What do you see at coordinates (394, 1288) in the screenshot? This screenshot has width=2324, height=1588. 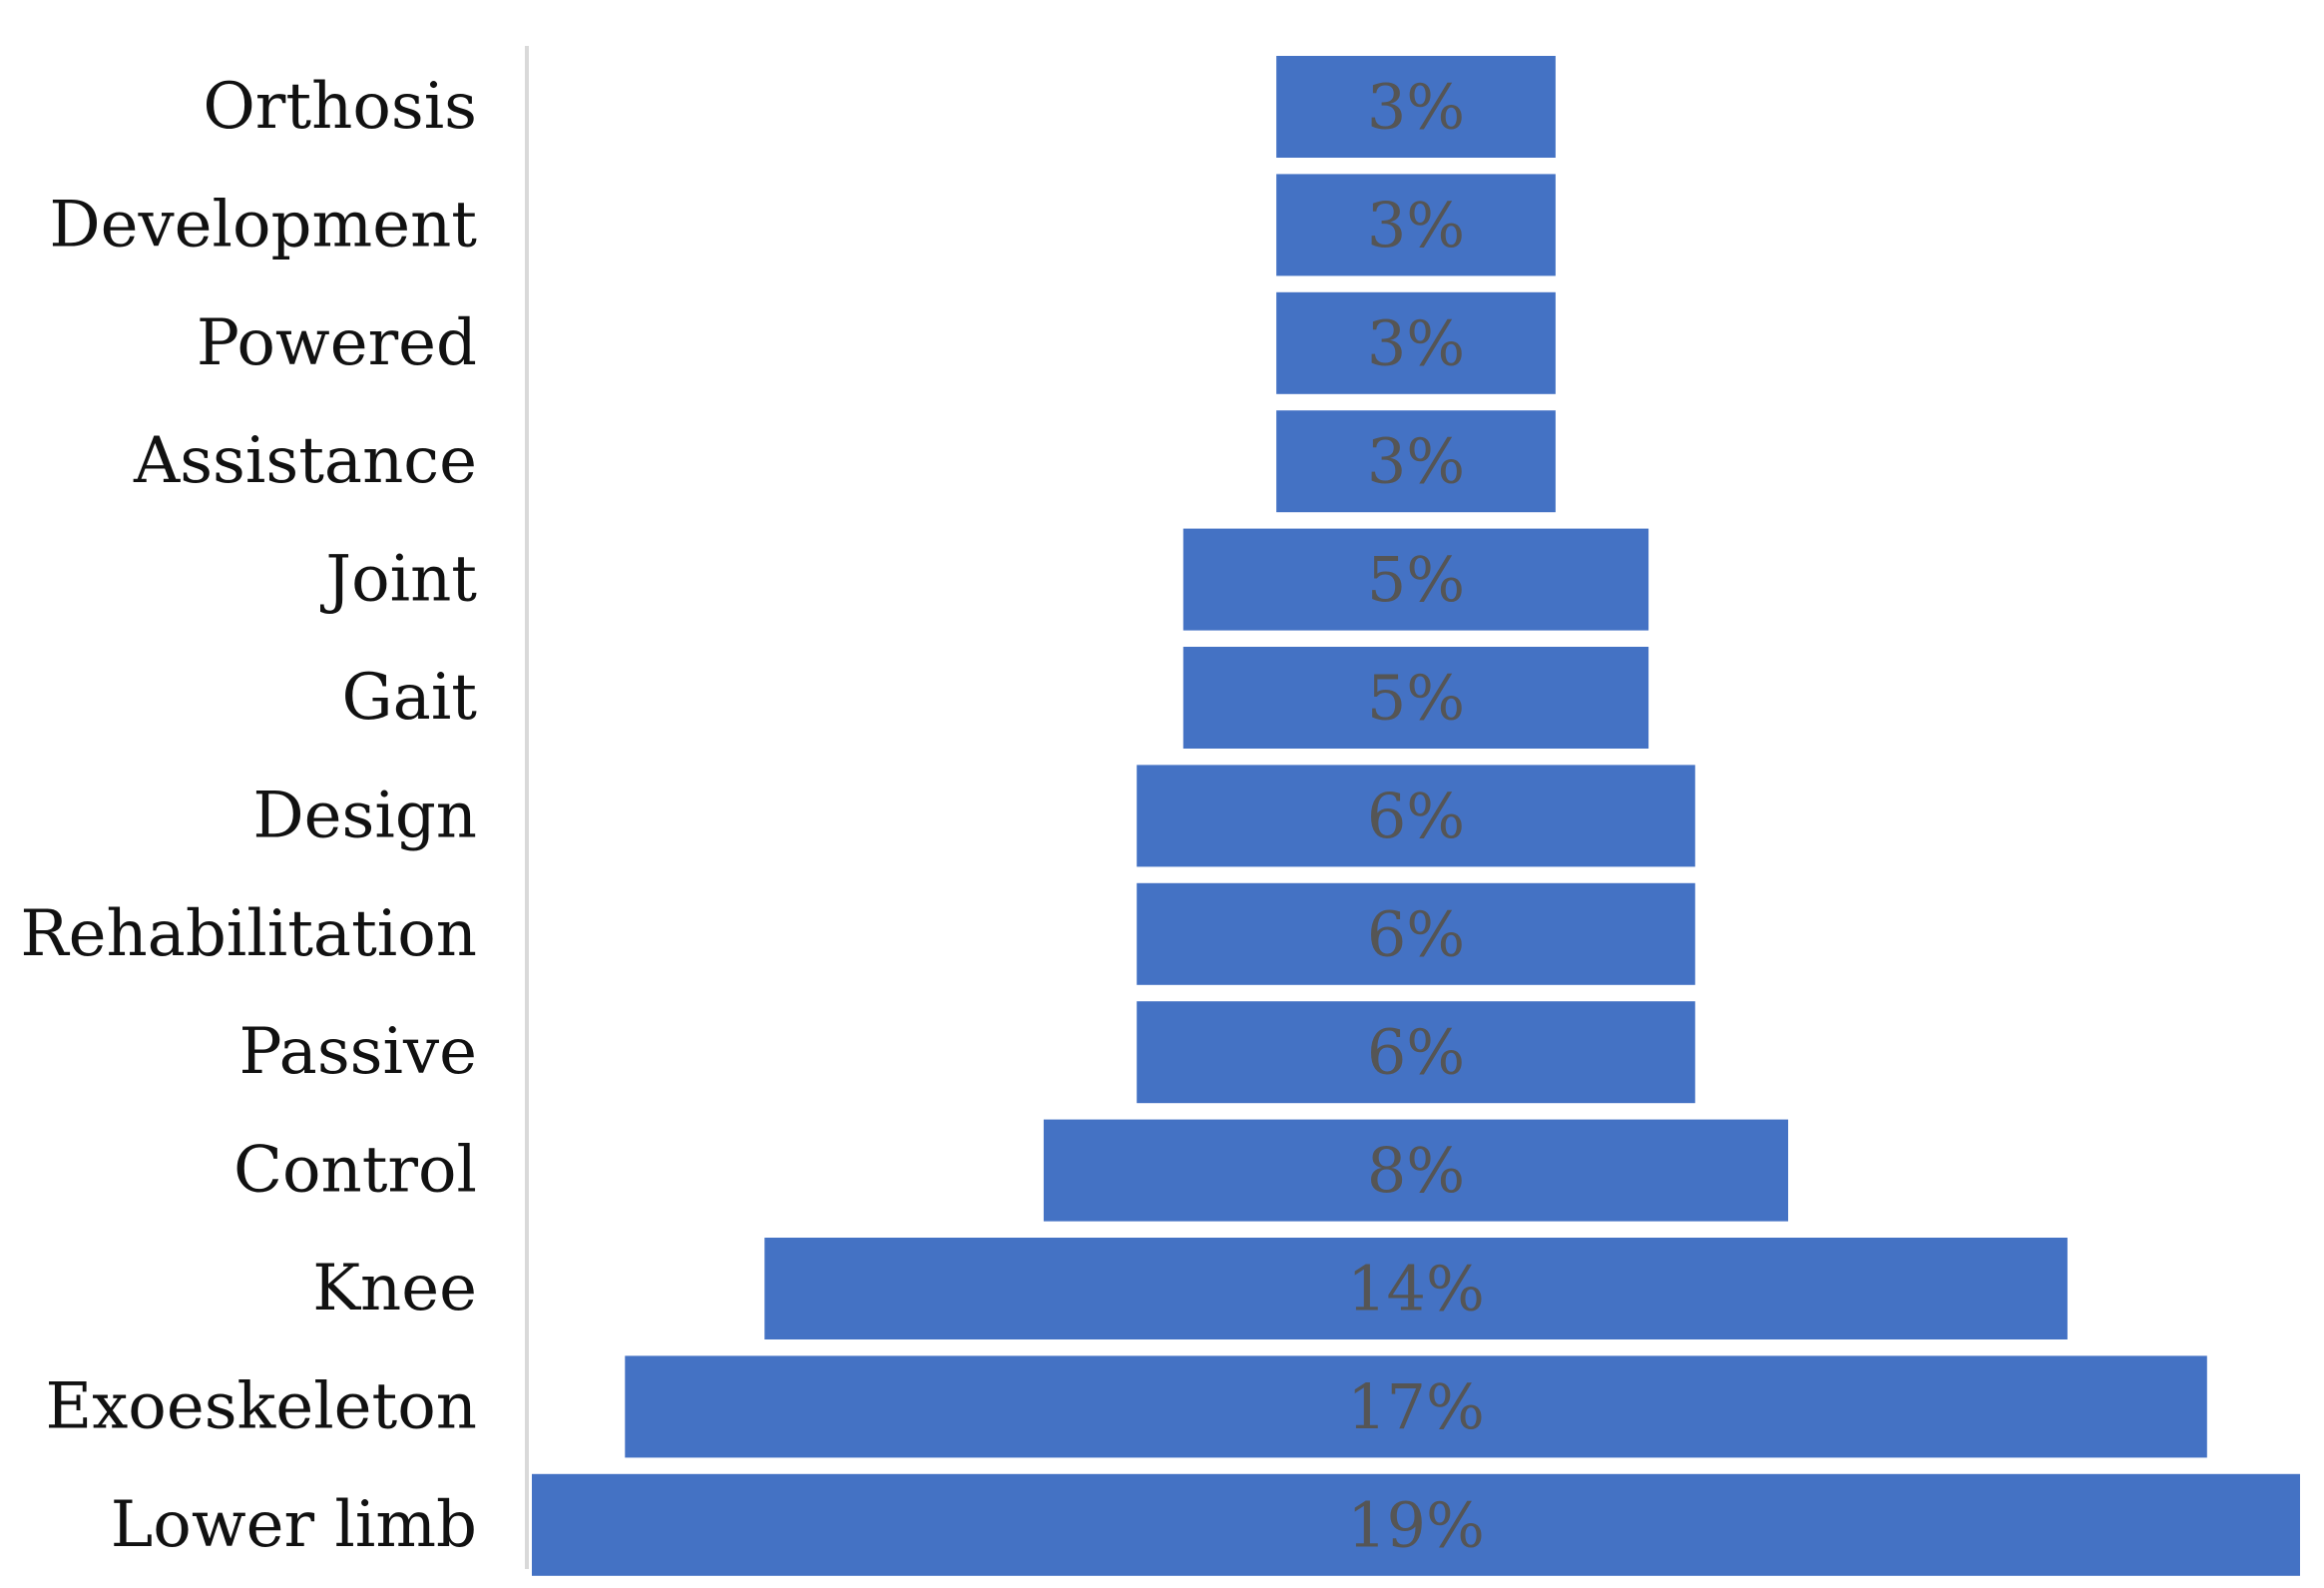 I see `category-label: Knee` at bounding box center [394, 1288].